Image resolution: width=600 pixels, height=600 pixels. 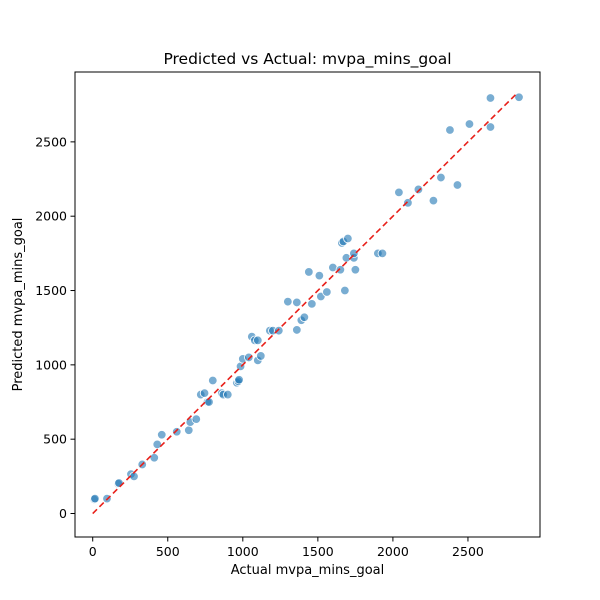 I want to click on y-tick-label: 1000, so click(x=51, y=364).